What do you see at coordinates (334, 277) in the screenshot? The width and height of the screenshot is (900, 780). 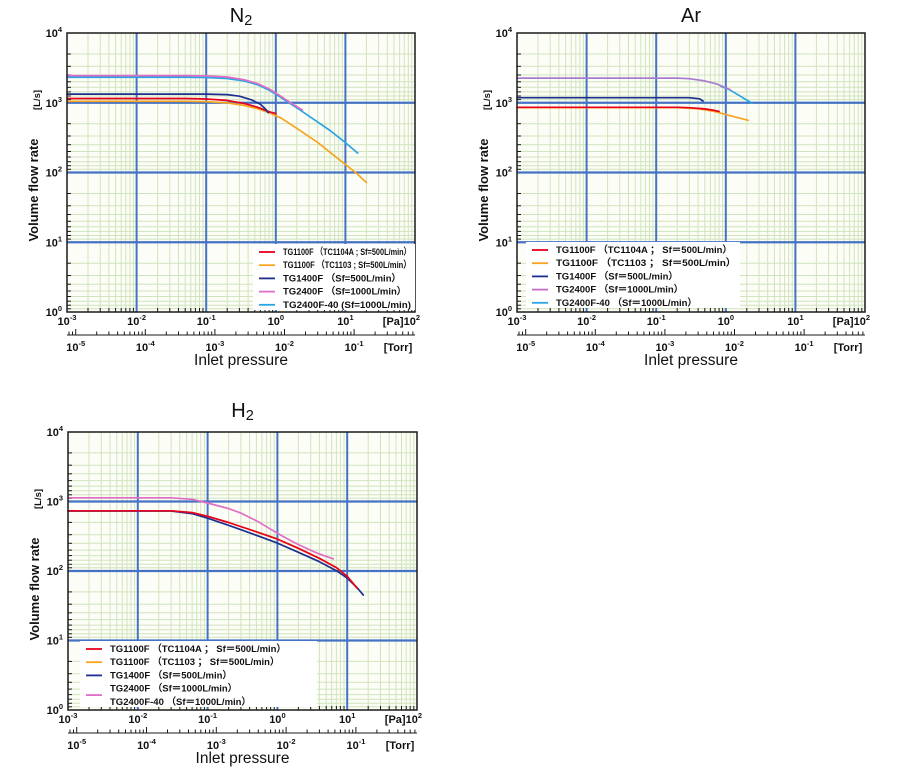 I see `legend-box` at bounding box center [334, 277].